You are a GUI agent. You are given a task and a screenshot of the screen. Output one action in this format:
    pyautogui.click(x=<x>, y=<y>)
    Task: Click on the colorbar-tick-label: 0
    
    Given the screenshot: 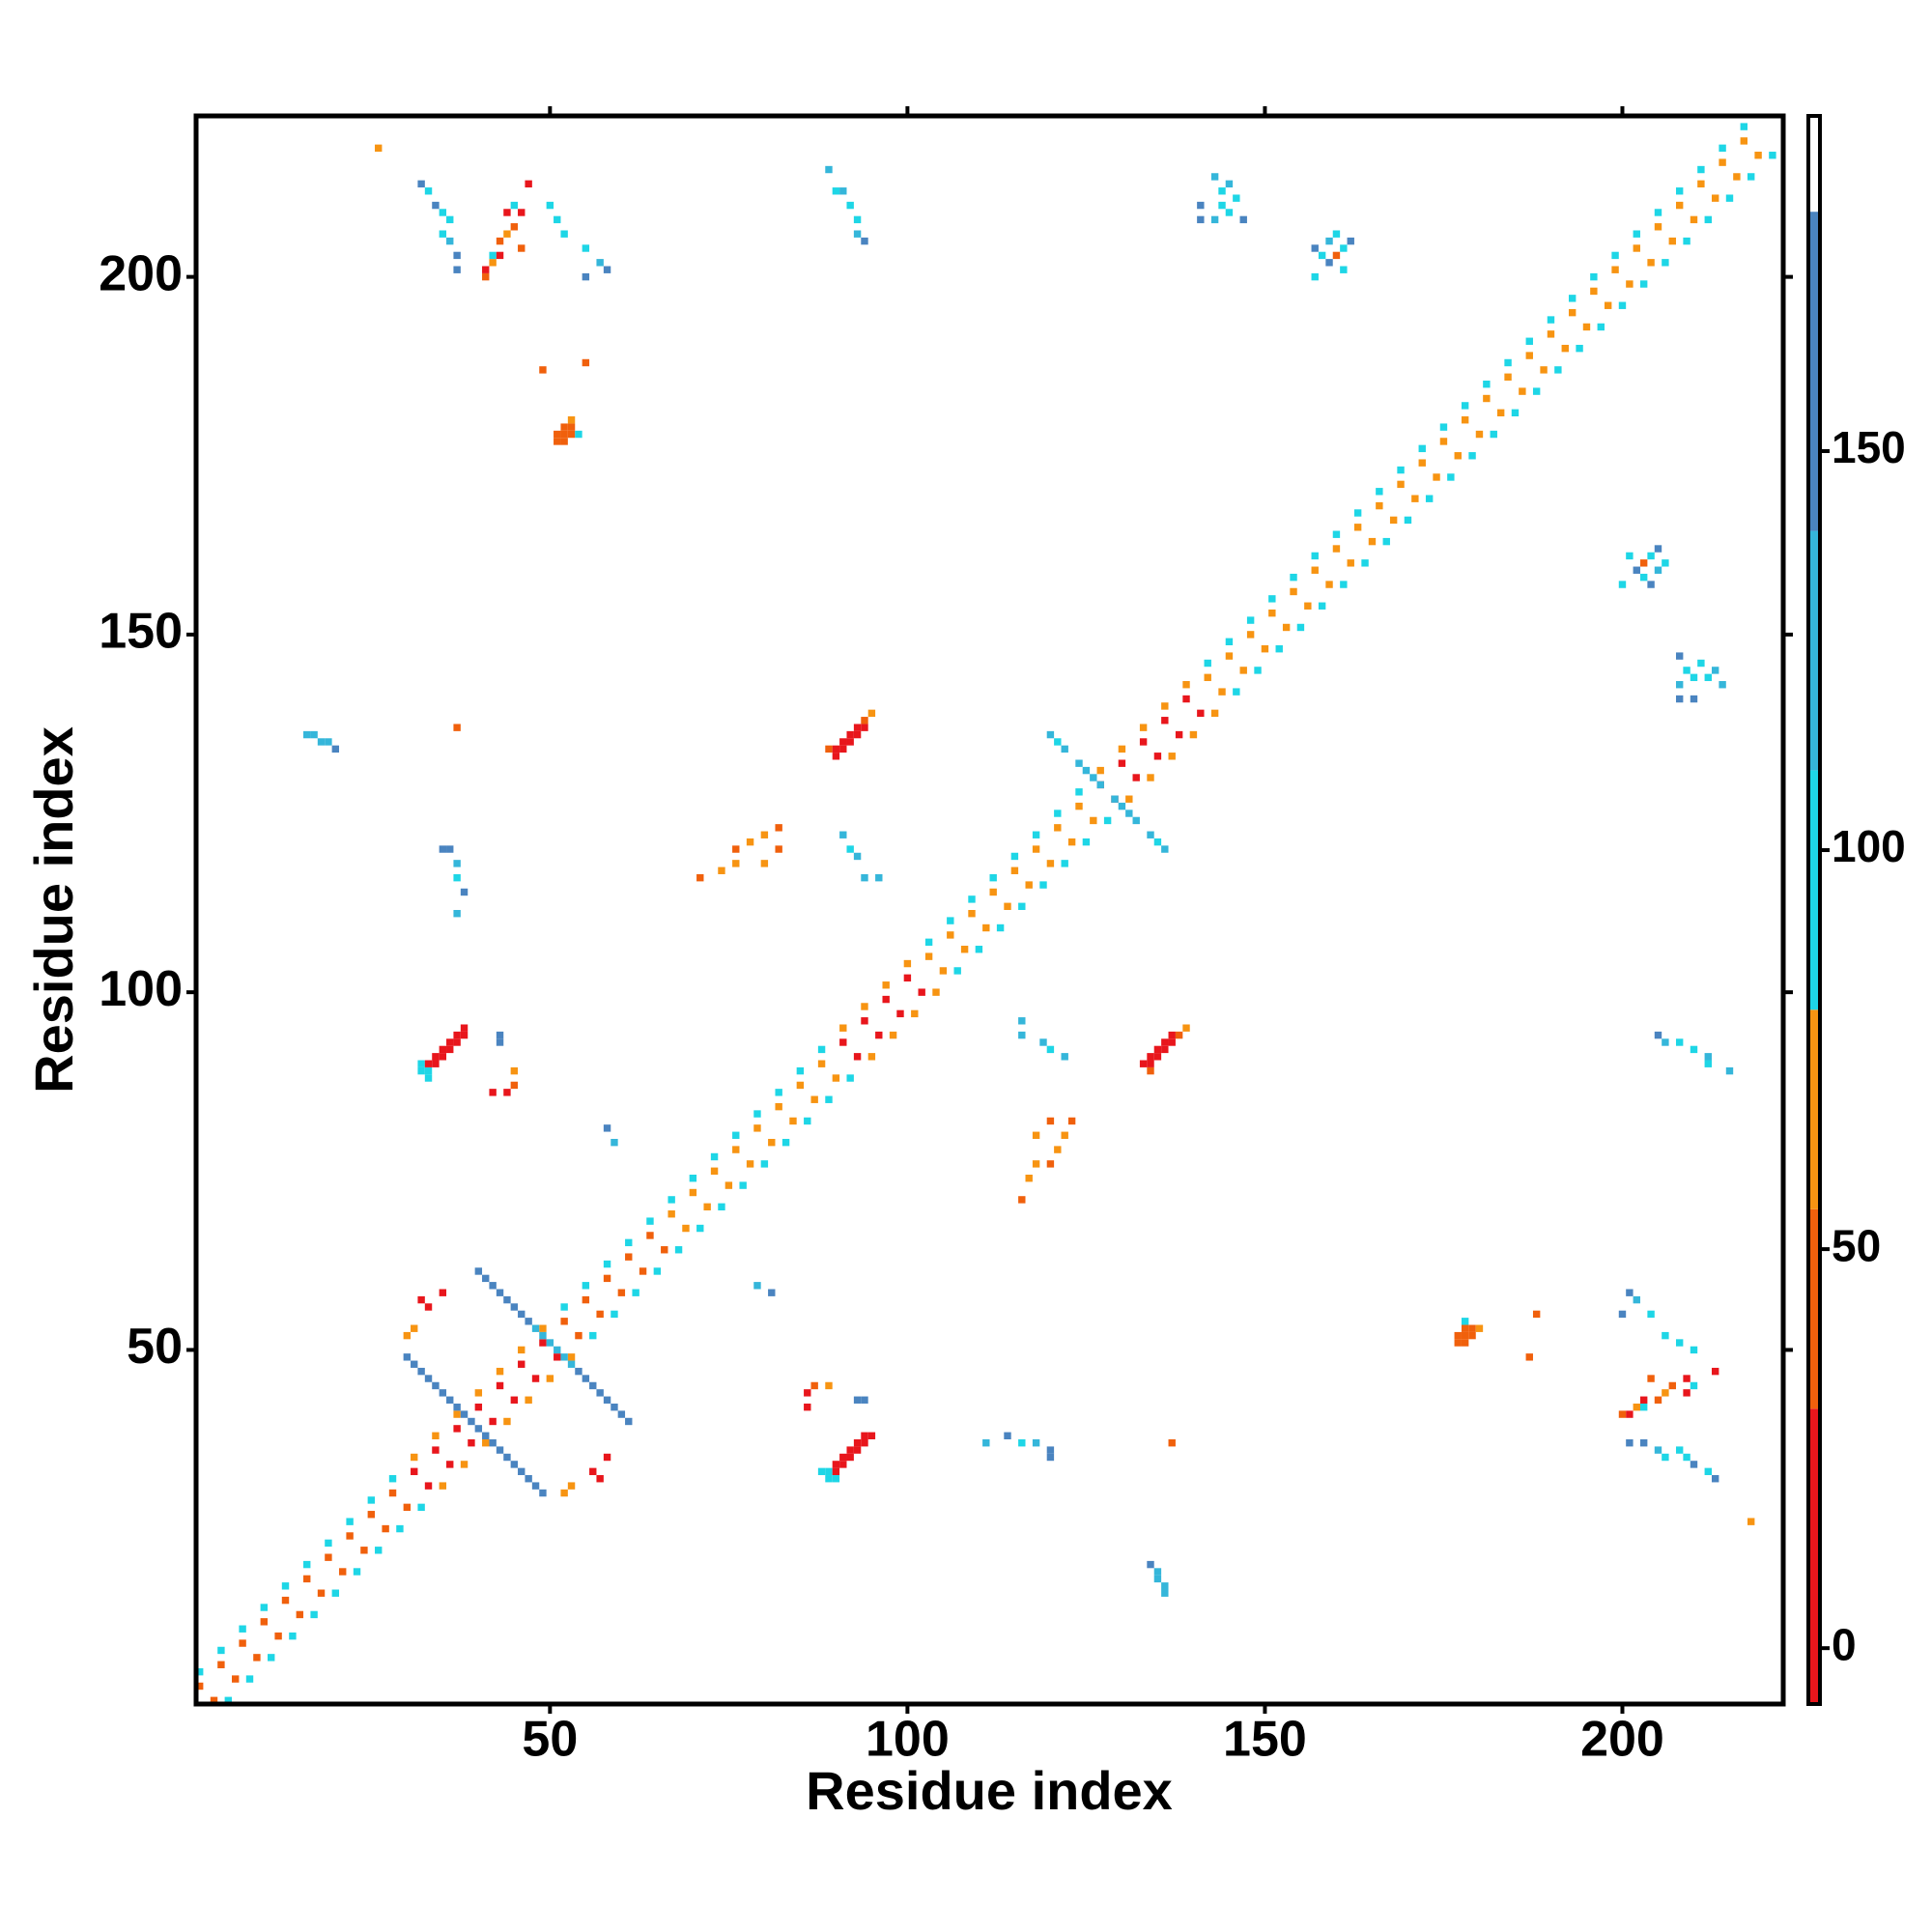 What is the action you would take?
    pyautogui.click(x=1844, y=1644)
    